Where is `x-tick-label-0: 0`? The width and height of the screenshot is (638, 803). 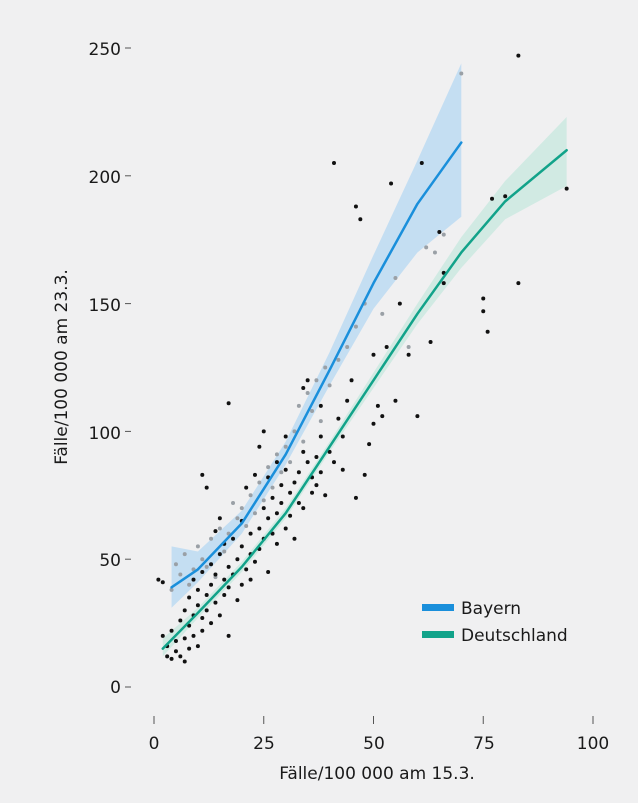 x-tick-label-0: 0 is located at coordinates (154, 744).